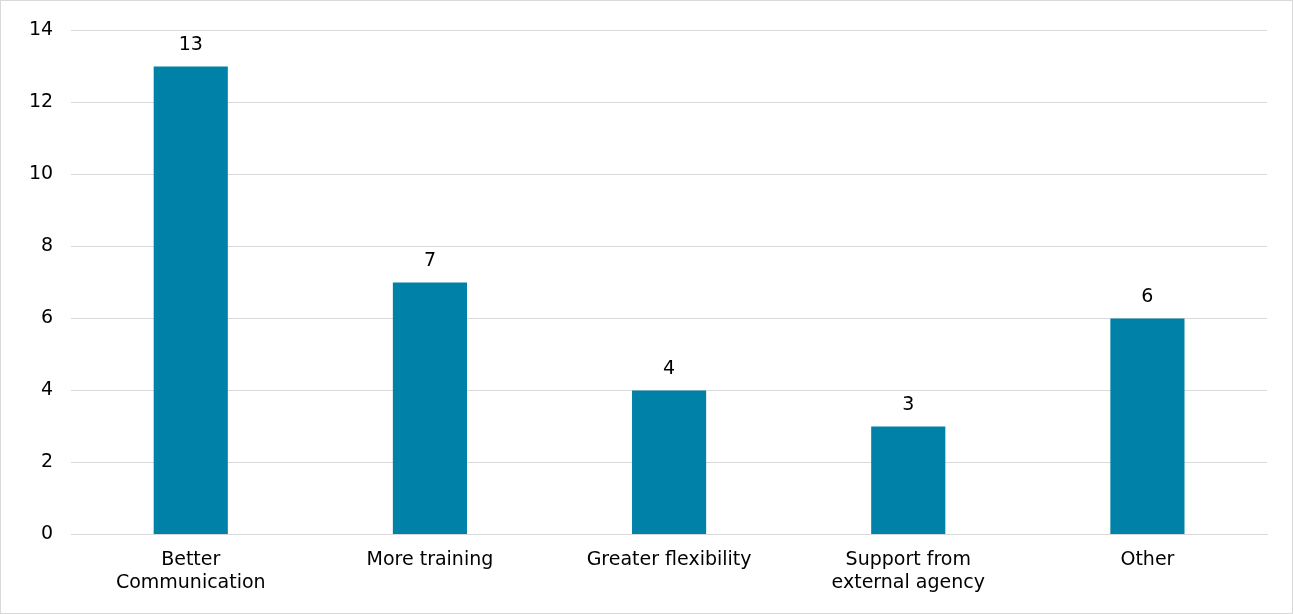 The width and height of the screenshot is (1293, 614). What do you see at coordinates (1147, 294) in the screenshot?
I see `data-label: 6` at bounding box center [1147, 294].